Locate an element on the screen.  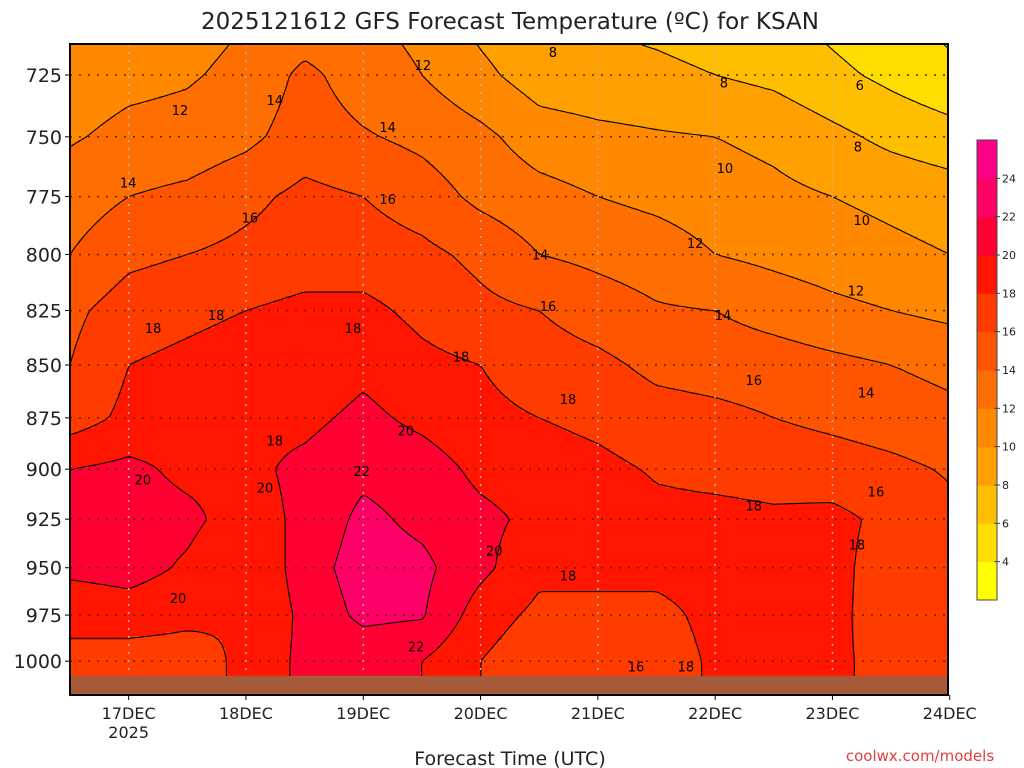
x-tick-label: 19DEC is located at coordinates (363, 713).